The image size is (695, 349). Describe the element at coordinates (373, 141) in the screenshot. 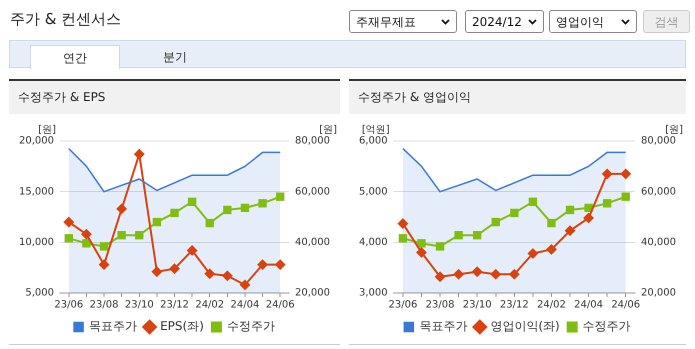

I see `y-tick-label: 6,000` at that location.